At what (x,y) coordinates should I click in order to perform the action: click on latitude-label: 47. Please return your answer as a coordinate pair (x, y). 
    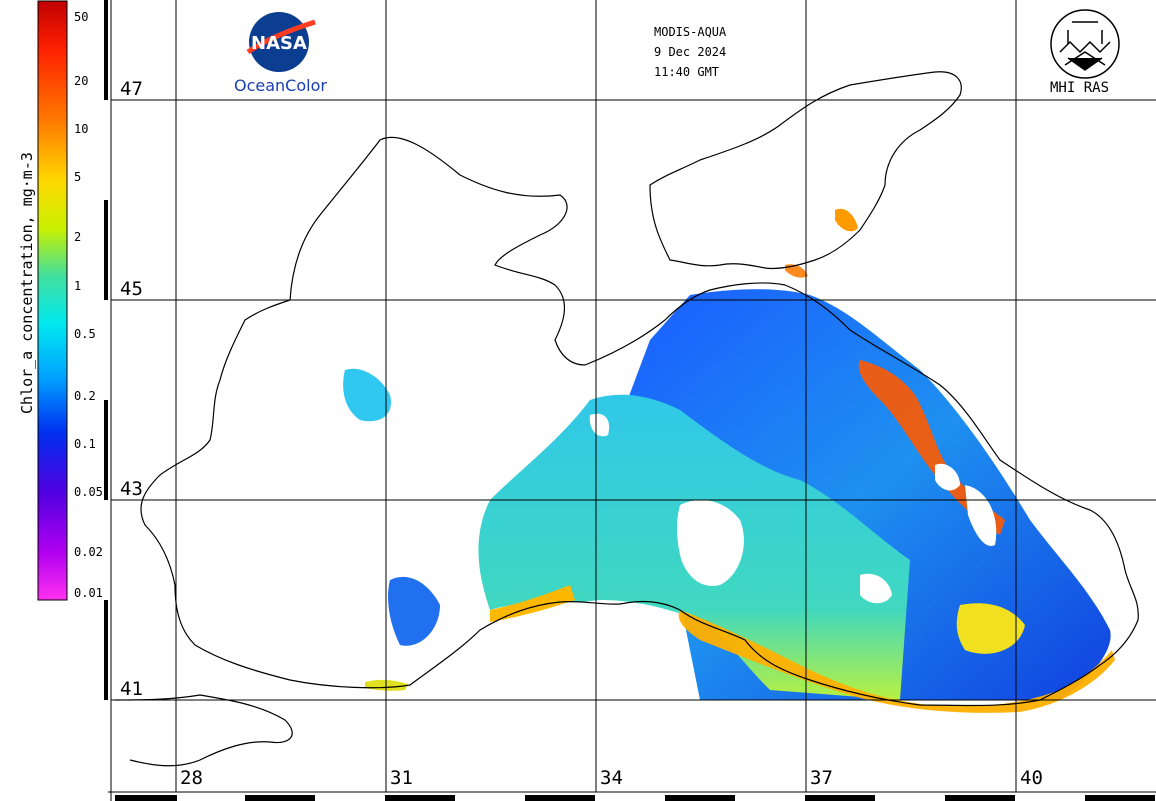
    Looking at the image, I should click on (131, 89).